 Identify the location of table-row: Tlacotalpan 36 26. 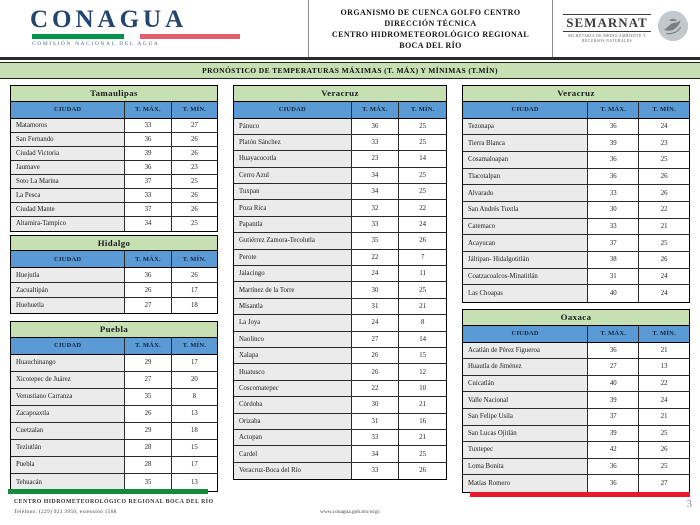
(576, 177).